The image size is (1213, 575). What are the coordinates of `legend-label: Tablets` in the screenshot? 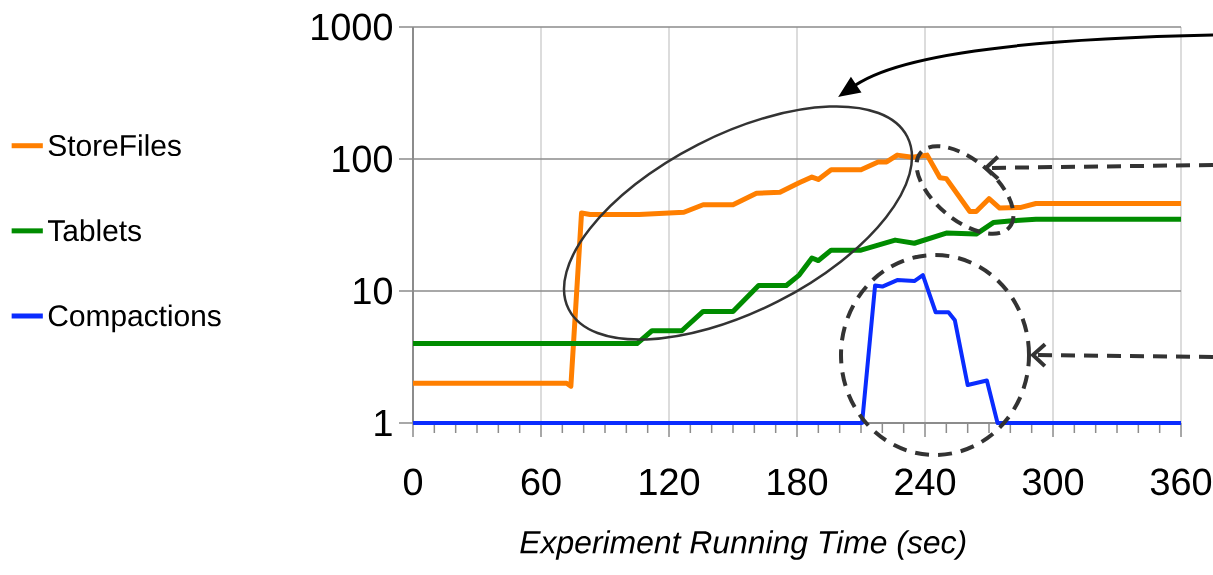 It's located at (94, 230).